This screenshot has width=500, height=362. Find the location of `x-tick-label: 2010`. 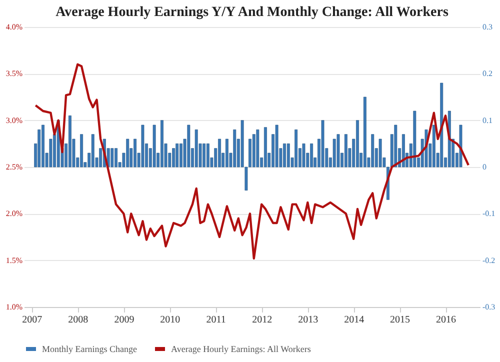

x-tick-label: 2010 is located at coordinates (170, 320).